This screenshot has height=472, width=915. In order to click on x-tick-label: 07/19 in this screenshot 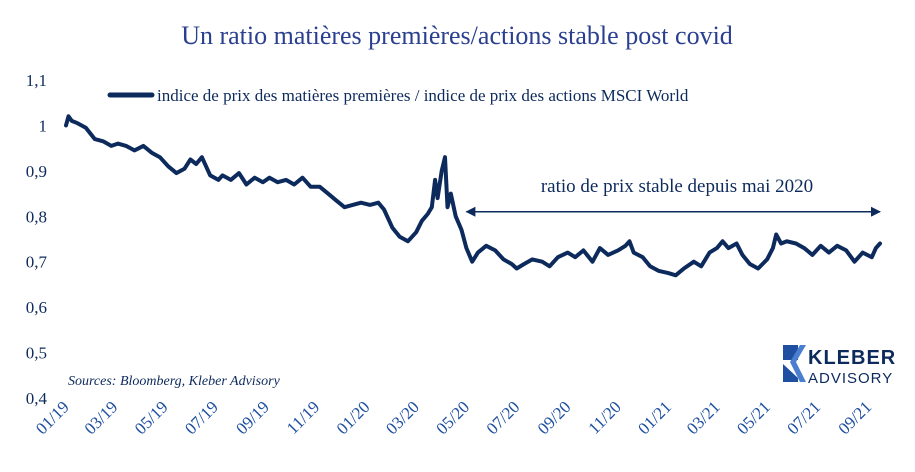, I will do `click(201, 417)`.